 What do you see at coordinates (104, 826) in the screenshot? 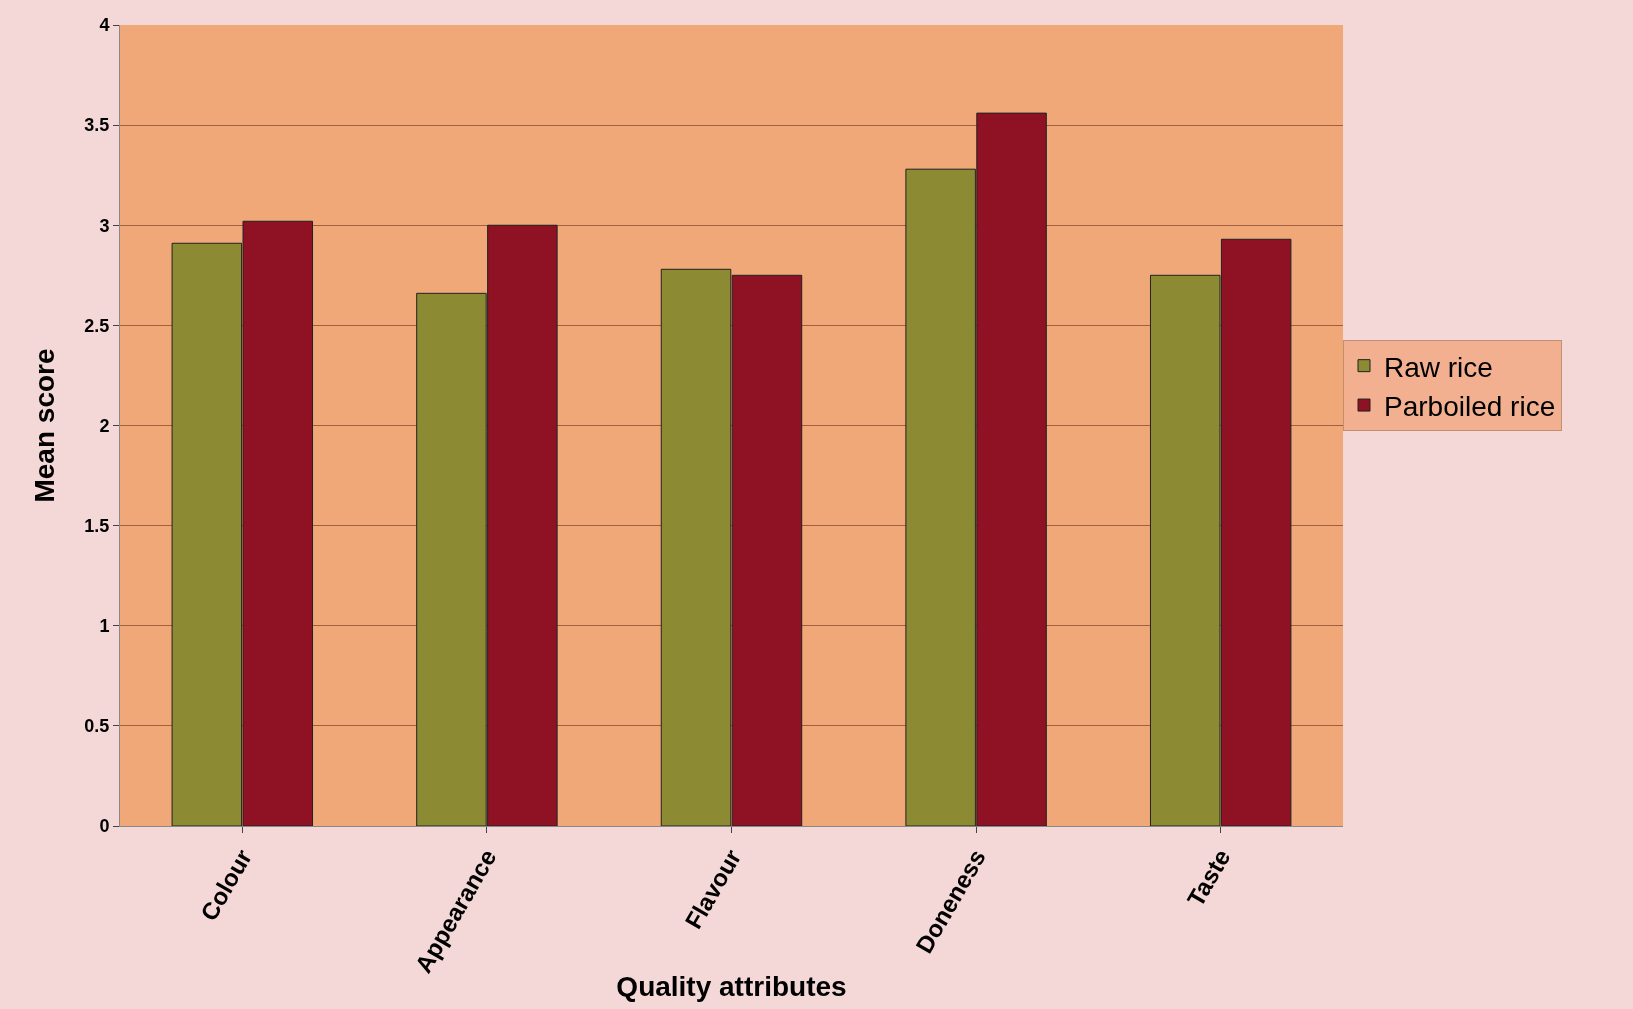
I see `y-tick-label: 0` at bounding box center [104, 826].